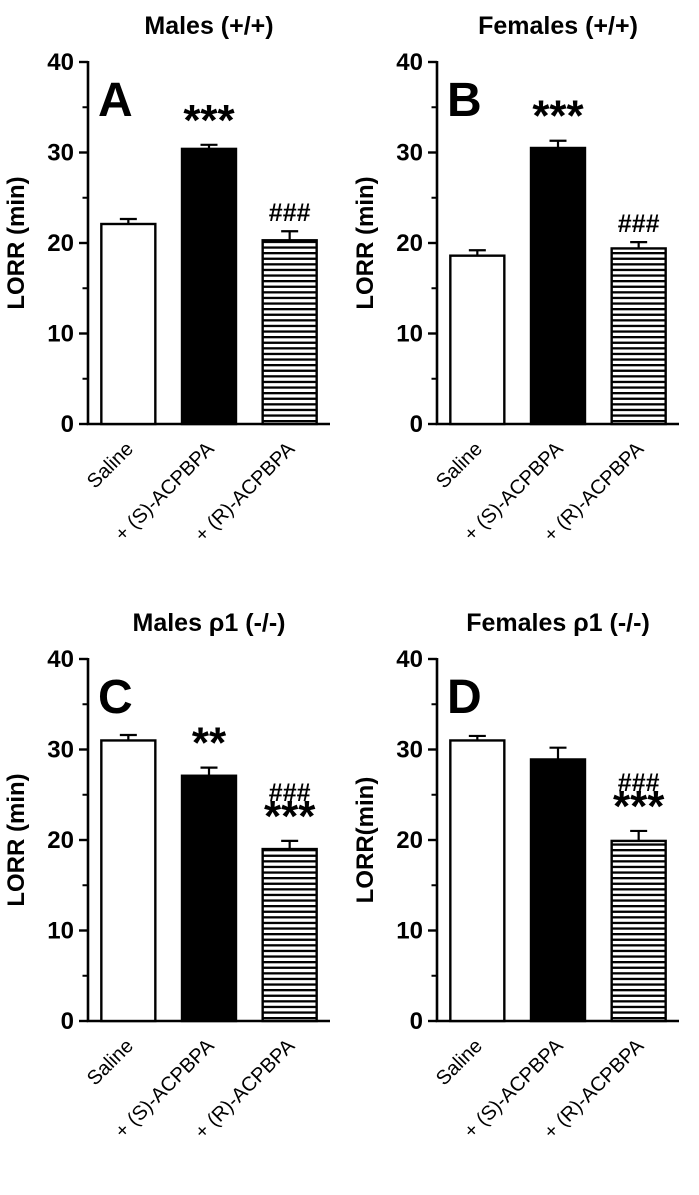 The height and width of the screenshot is (1195, 699). Describe the element at coordinates (208, 26) in the screenshot. I see `panel-title: Males (+/+)` at that location.